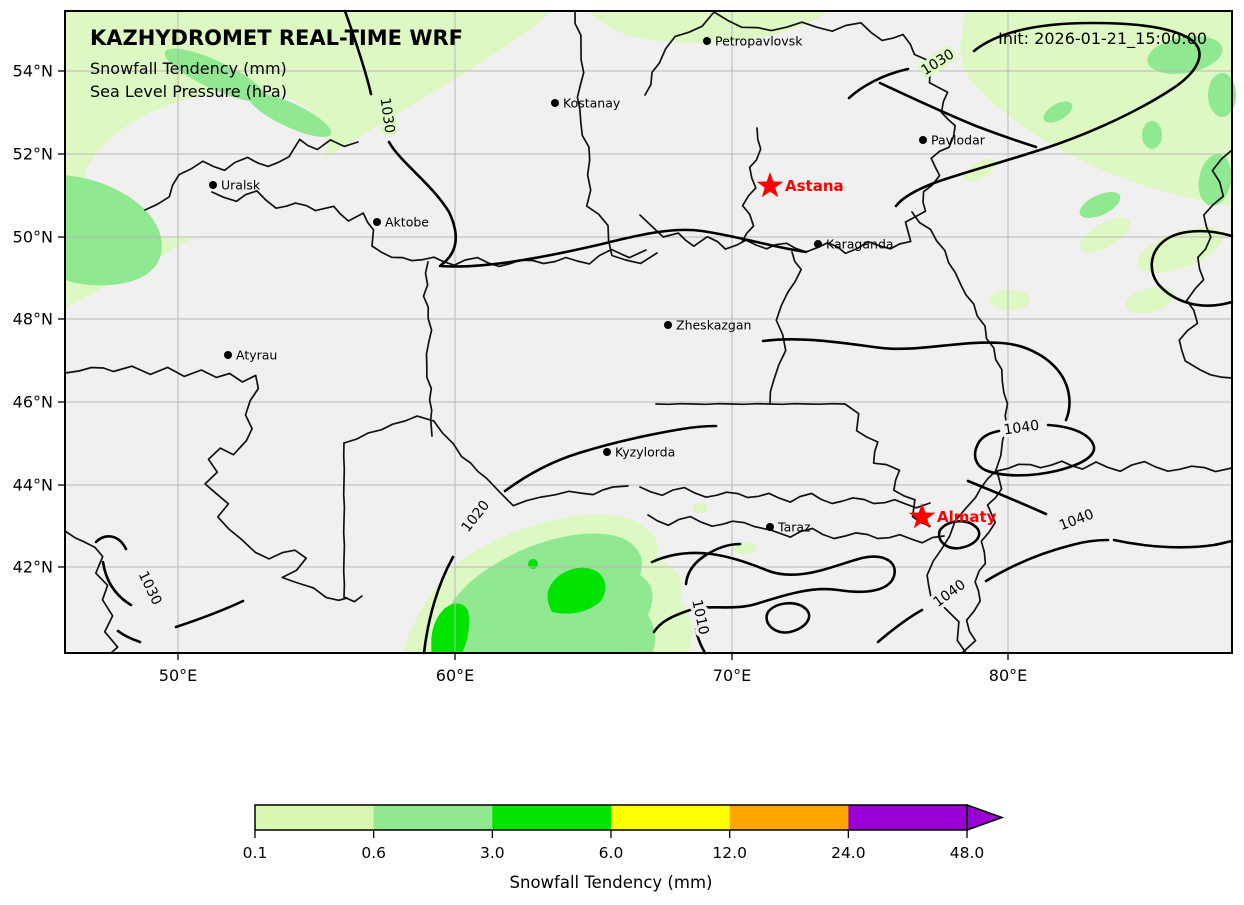 Image resolution: width=1244 pixels, height=905 pixels. What do you see at coordinates (759, 41) in the screenshot?
I see `city-label: Petropavlovsk` at bounding box center [759, 41].